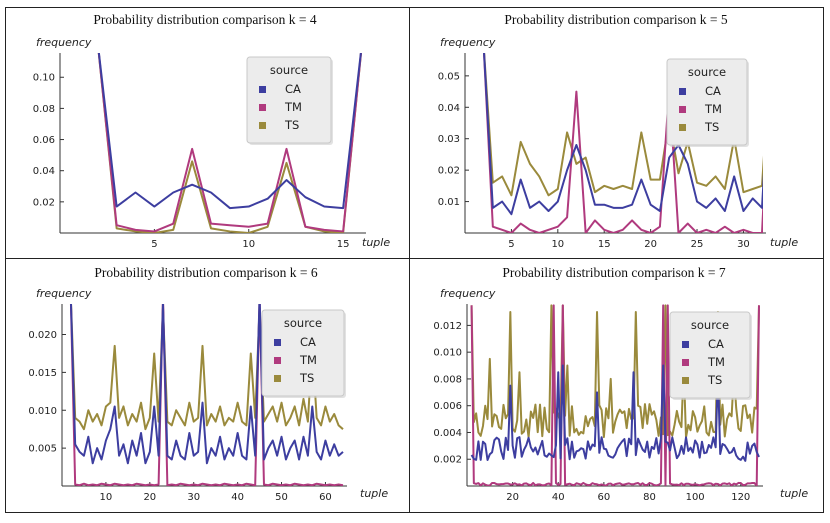  I want to click on y-tick-label: 0.020, so click(42, 335).